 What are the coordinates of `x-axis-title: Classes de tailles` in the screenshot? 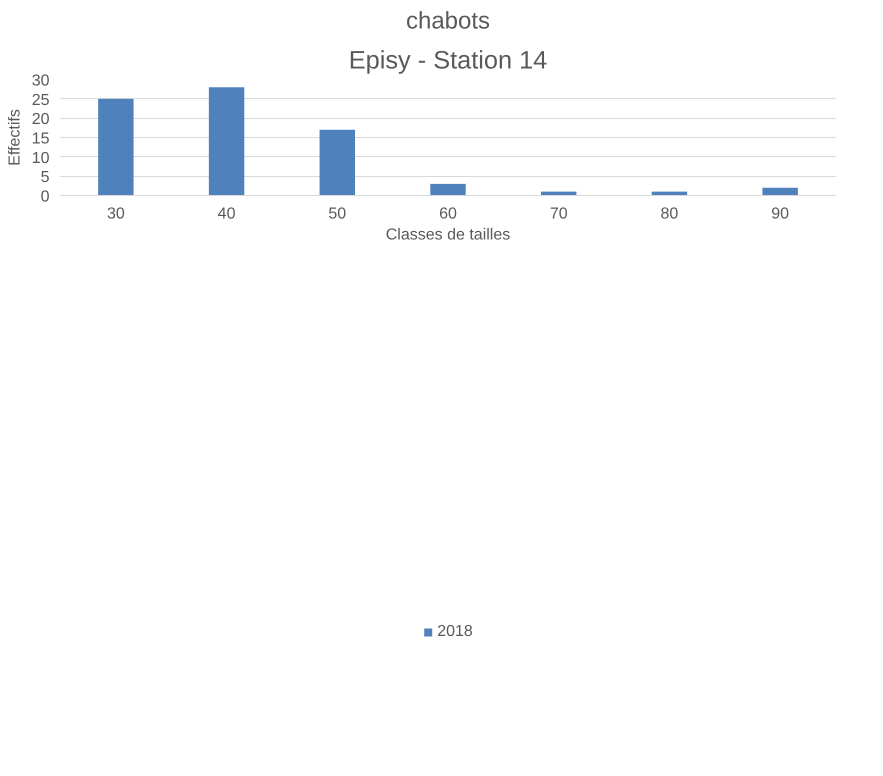 It's located at (448, 235).